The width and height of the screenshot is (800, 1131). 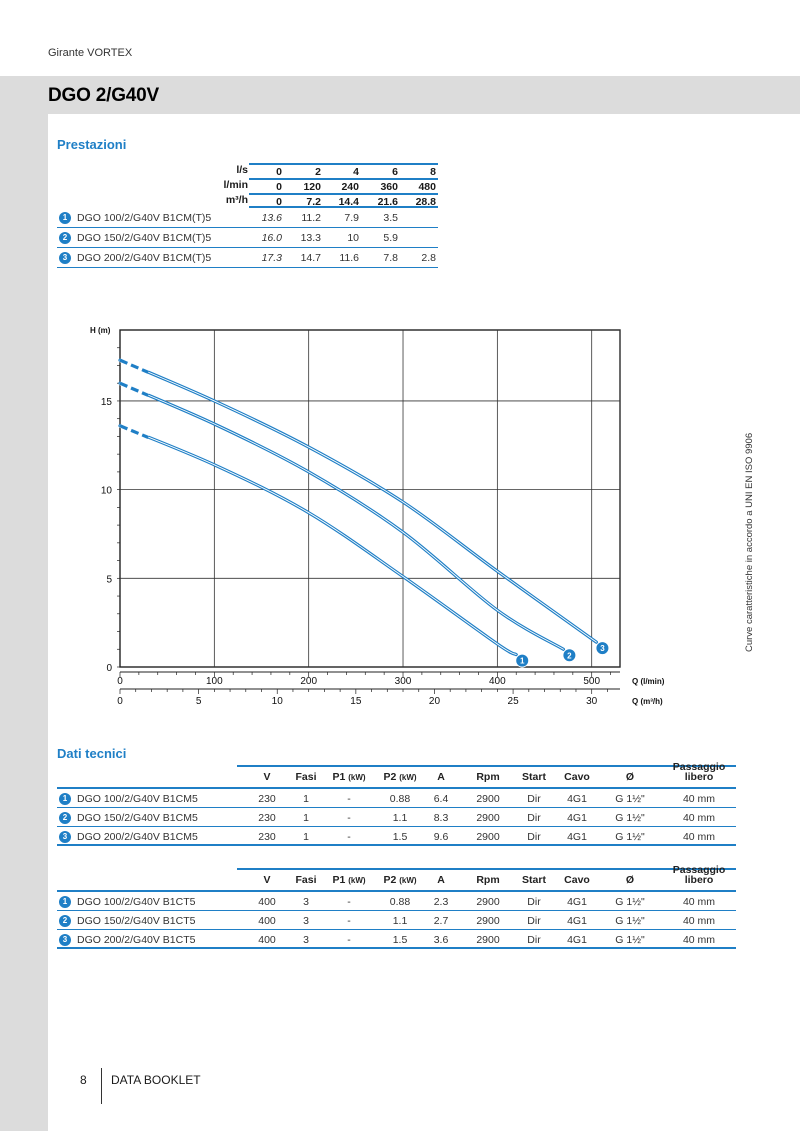 I want to click on series-end-label: 3, so click(x=602, y=648).